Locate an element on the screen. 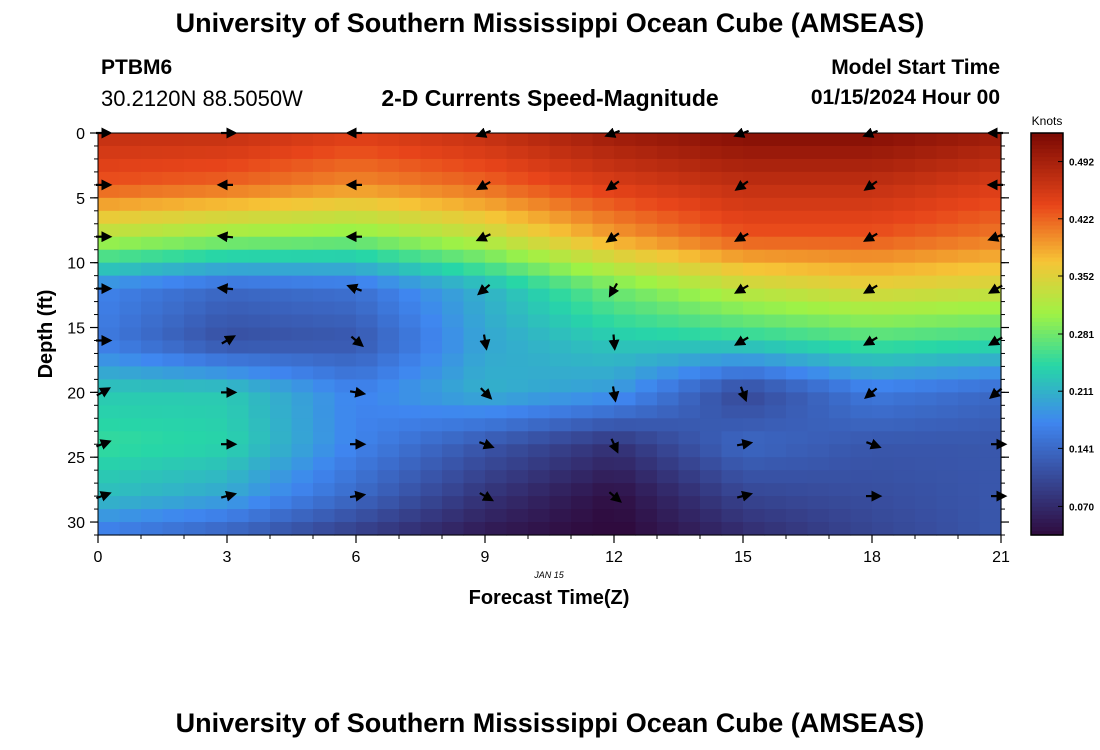 Image resolution: width=1100 pixels, height=750 pixels. y-tick-label: 20 is located at coordinates (76, 393).